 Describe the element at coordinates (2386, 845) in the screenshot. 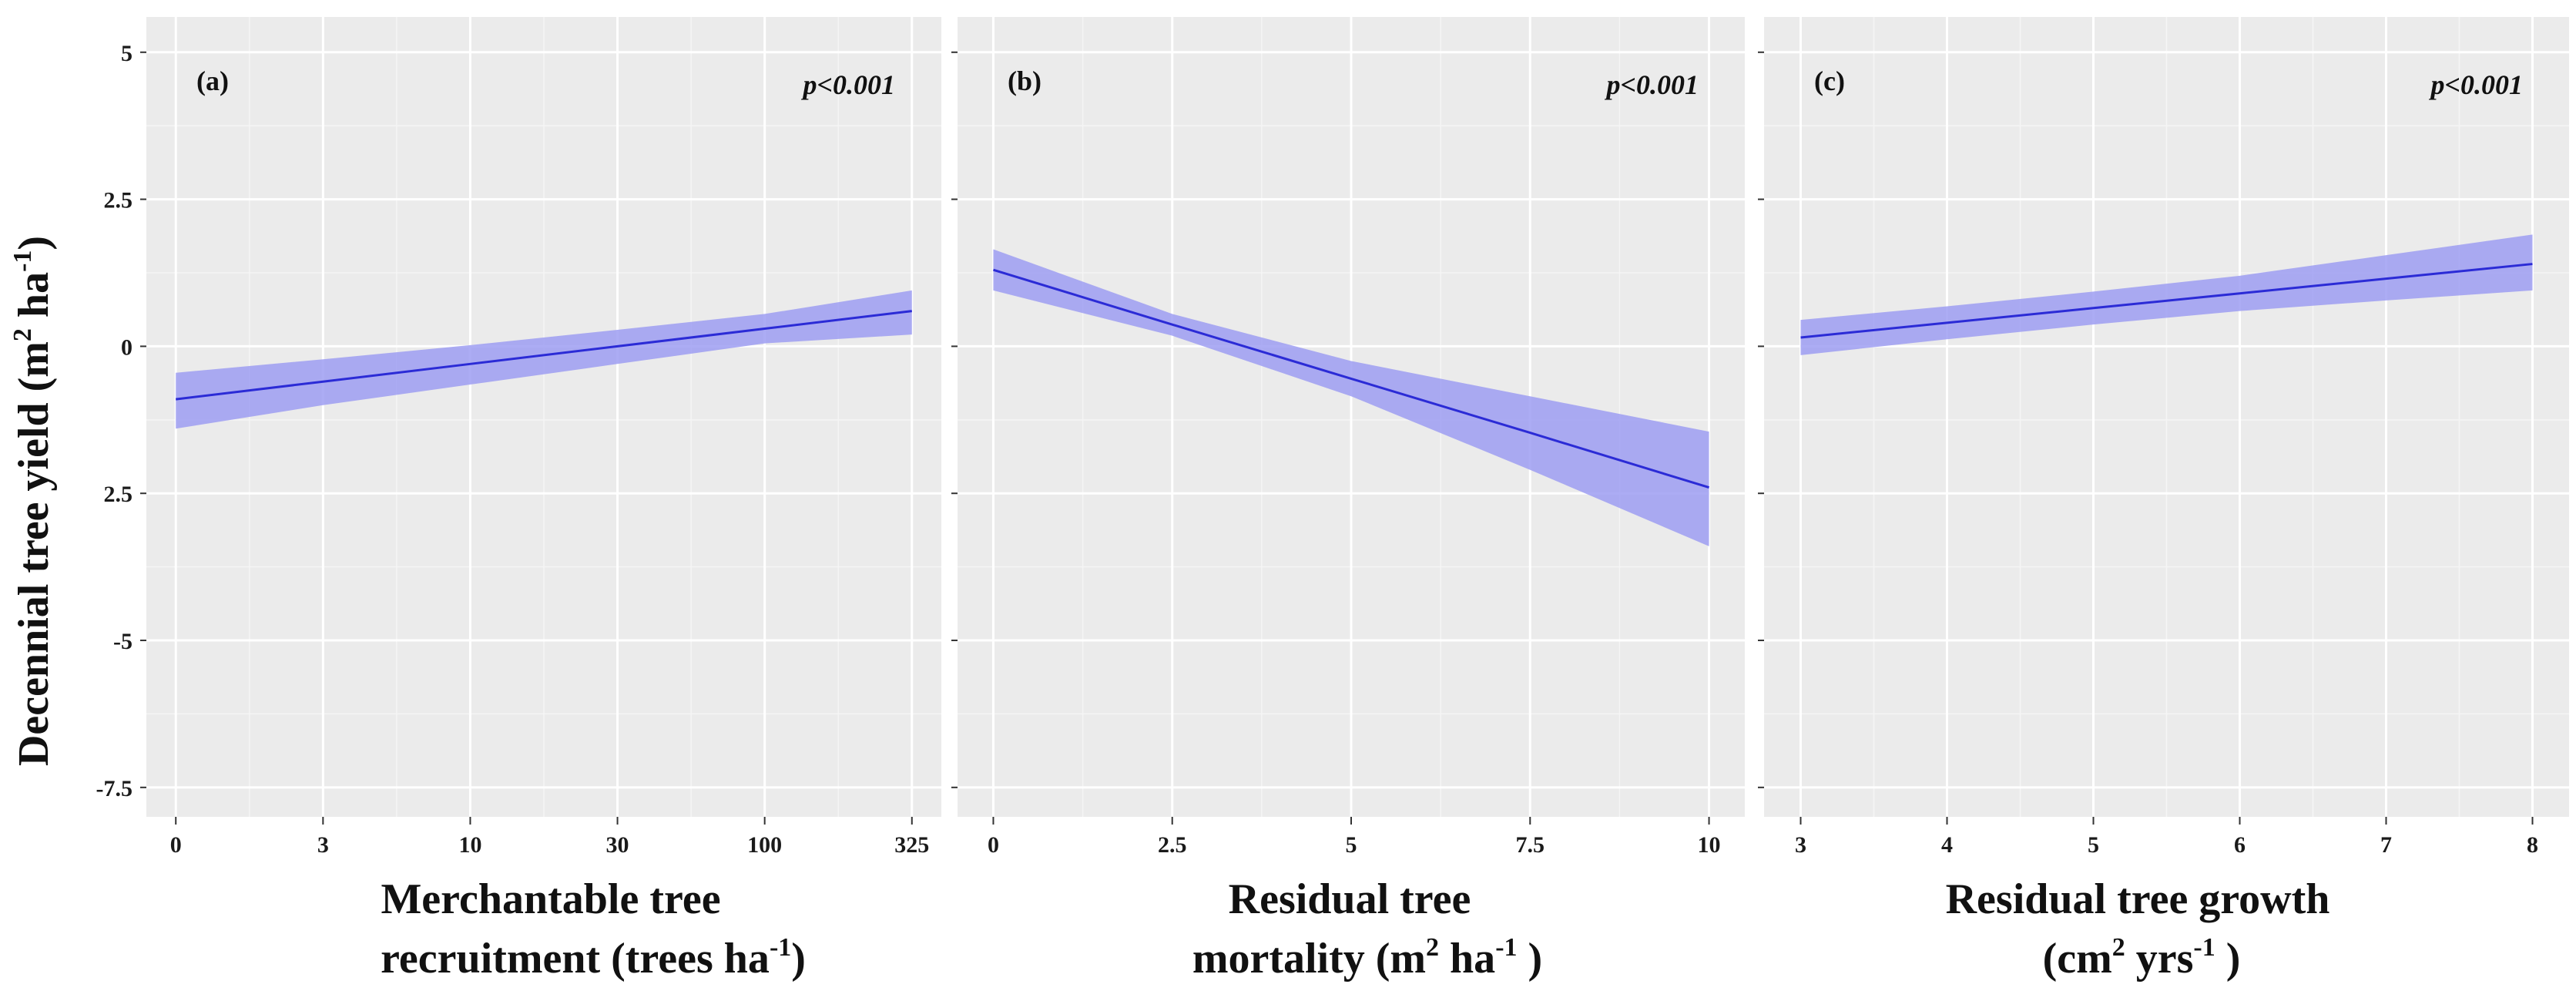

I see `x-tick-label: 7` at that location.